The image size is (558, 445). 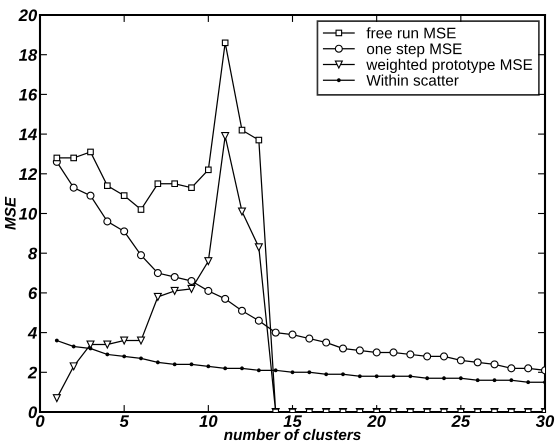 I want to click on x-axis-title: number of clusters, so click(x=292, y=434).